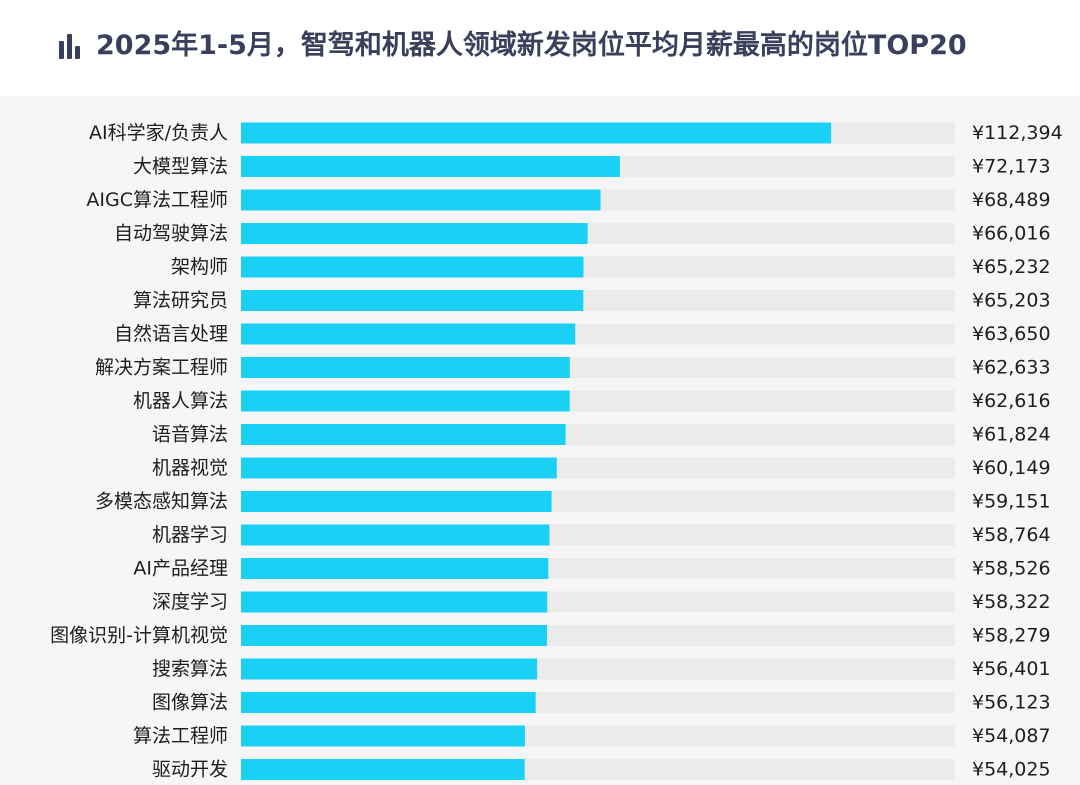 The width and height of the screenshot is (1080, 785). Describe the element at coordinates (1011, 267) in the screenshot. I see `value-label: ¥65,232` at that location.